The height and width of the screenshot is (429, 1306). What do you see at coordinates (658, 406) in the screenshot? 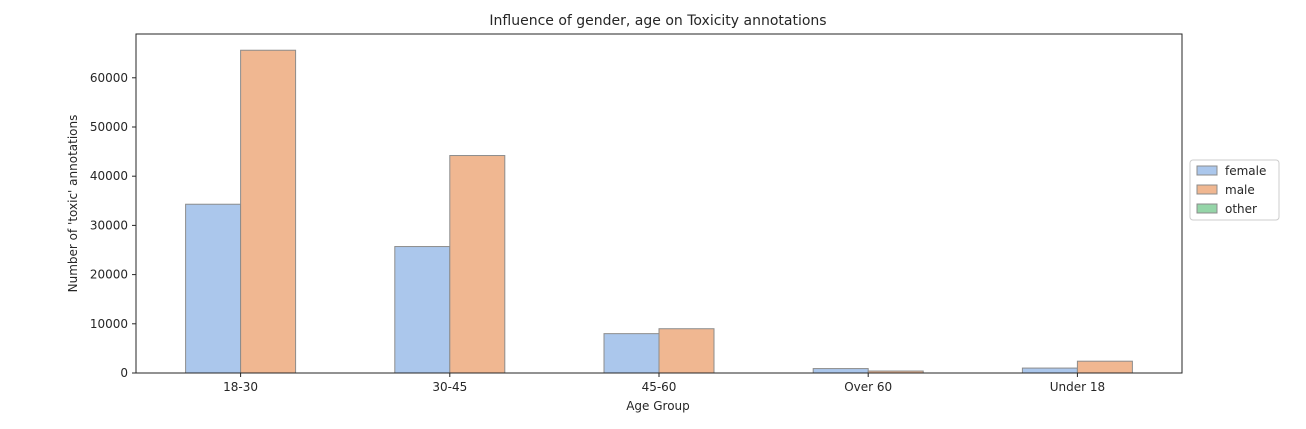
I see `x-axis-label: Age Group` at bounding box center [658, 406].